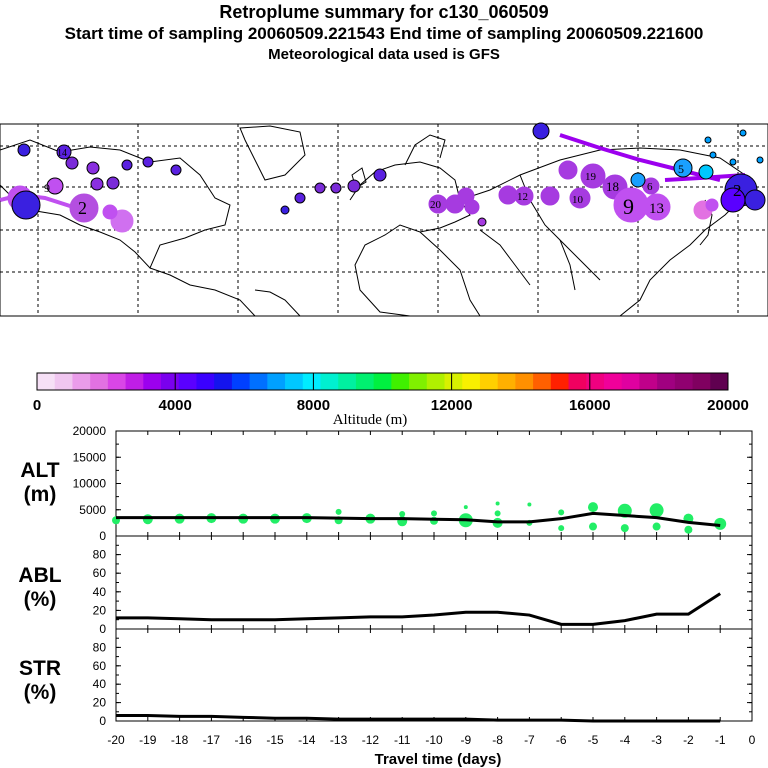  Describe the element at coordinates (175, 405) in the screenshot. I see `colorbar-tick-label: 4000` at that location.